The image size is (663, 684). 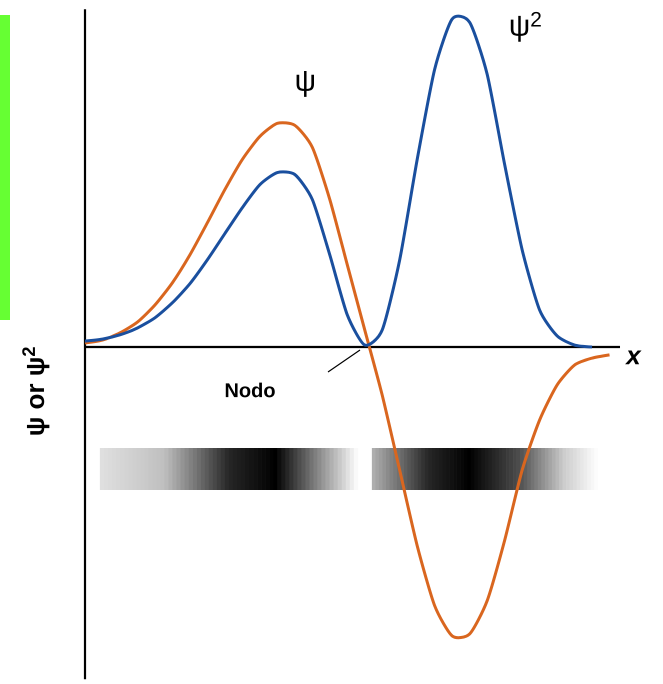 What do you see at coordinates (36, 391) in the screenshot?
I see `y-axis-title: ψ or ψ$^{2}$` at bounding box center [36, 391].